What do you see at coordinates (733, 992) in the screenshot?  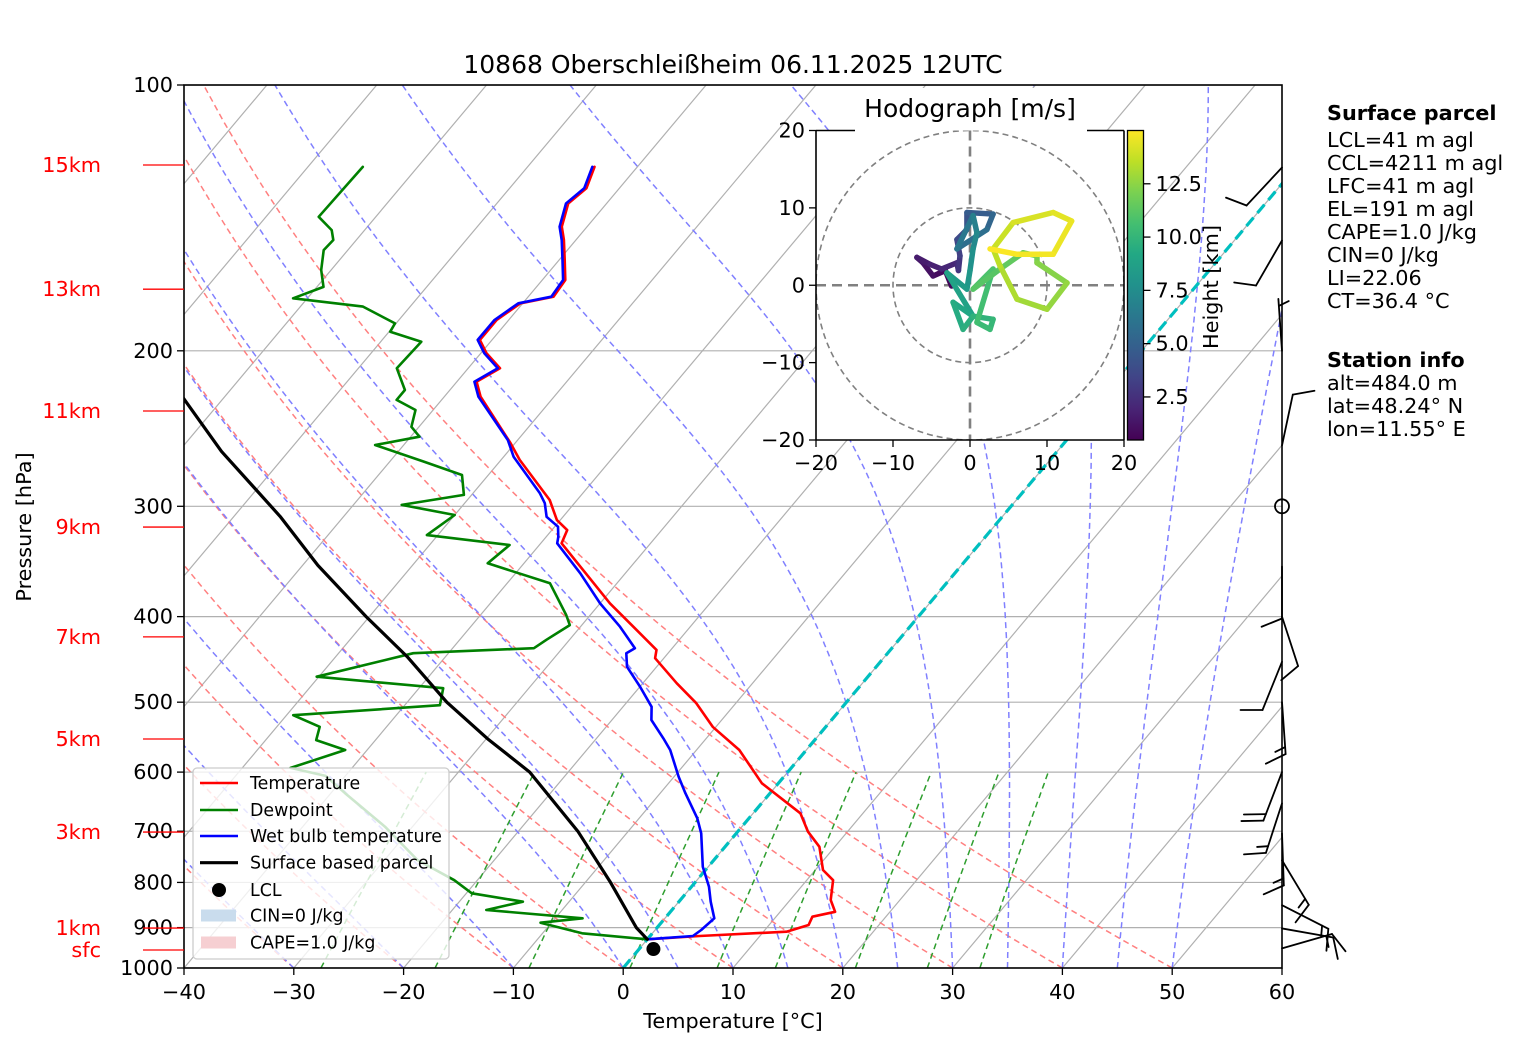 I see `x-tick-label: 10` at bounding box center [733, 992].